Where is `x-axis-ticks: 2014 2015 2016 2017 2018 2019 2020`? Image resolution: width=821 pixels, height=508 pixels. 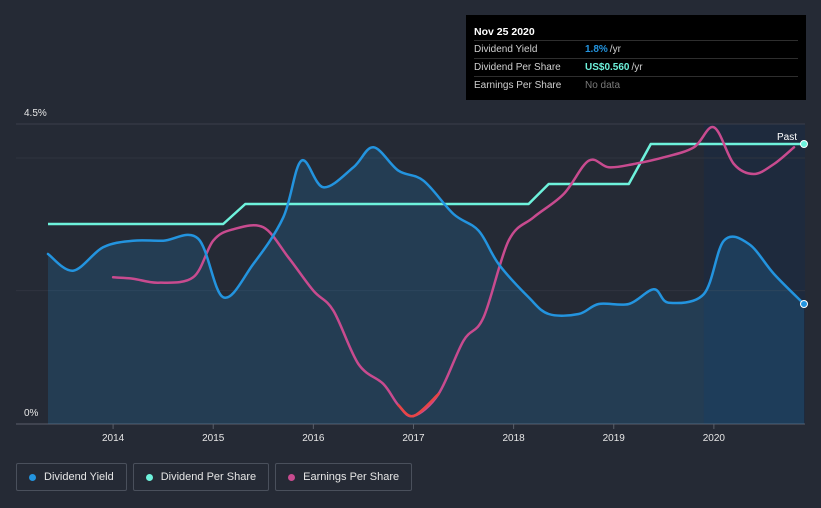
x-axis-ticks: 2014 2015 2016 2017 2018 2019 2020 is located at coordinates (413, 434).